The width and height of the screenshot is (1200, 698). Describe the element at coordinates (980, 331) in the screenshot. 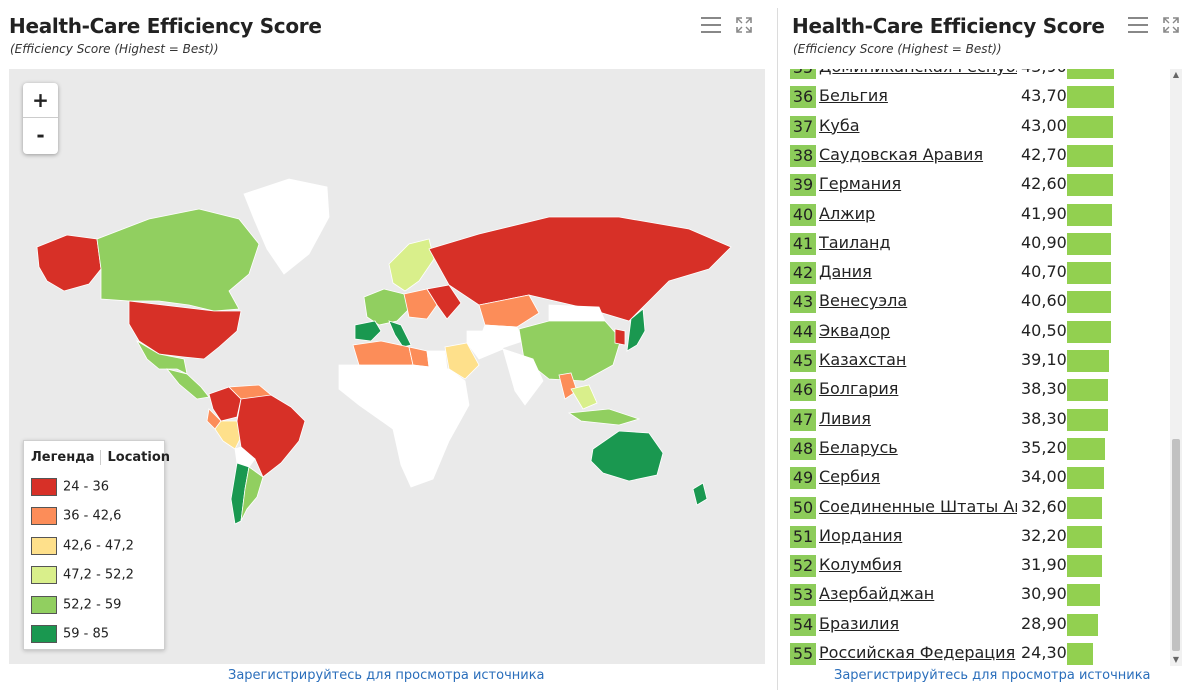

I see `list-item: 44 Эквадор 40,50` at that location.